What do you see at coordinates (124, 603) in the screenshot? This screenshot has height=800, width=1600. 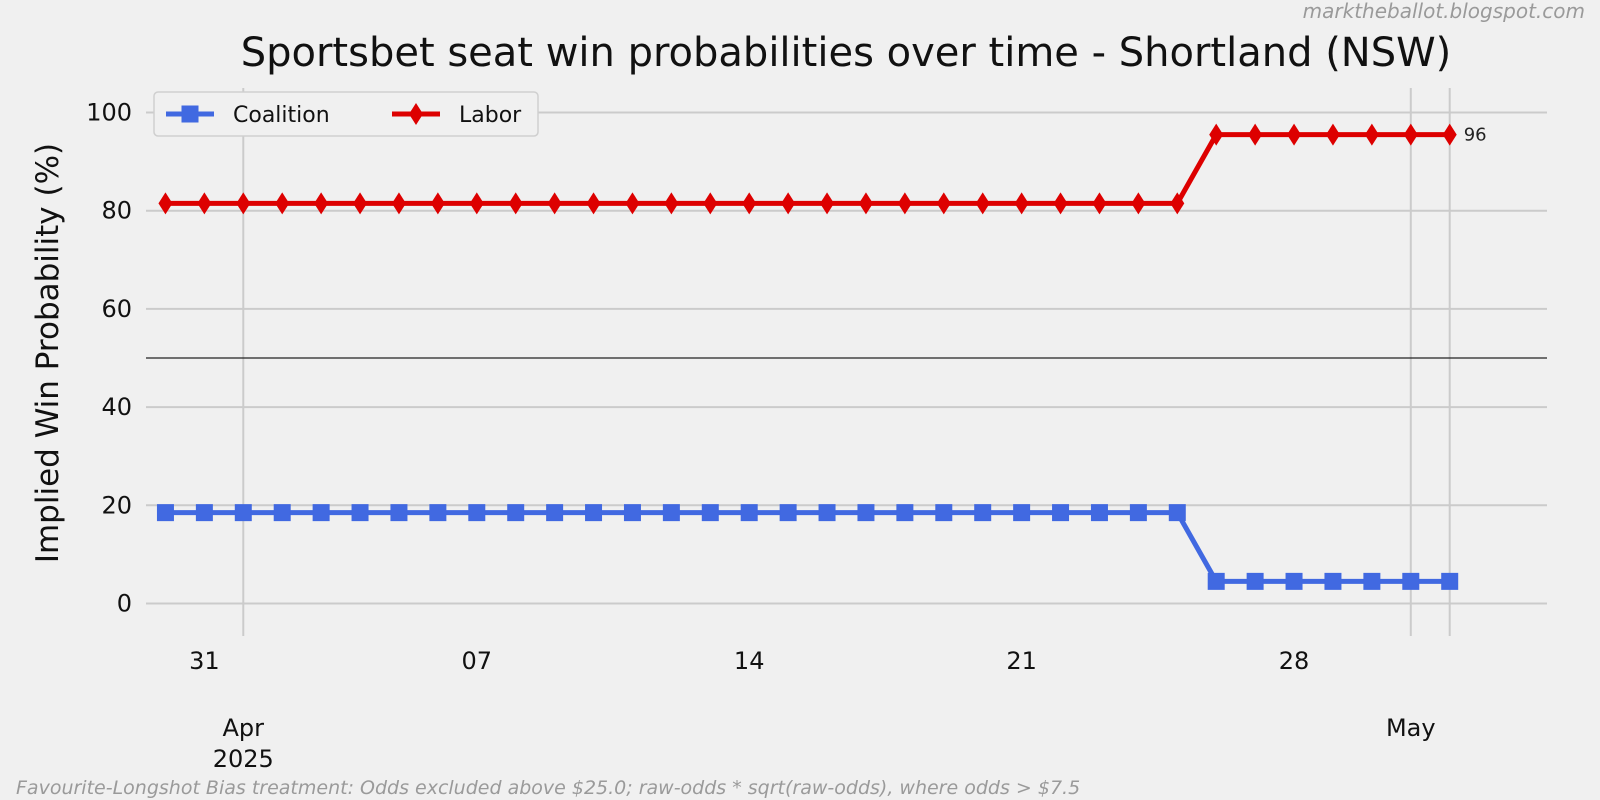 I see `y-tick-label: 0` at bounding box center [124, 603].